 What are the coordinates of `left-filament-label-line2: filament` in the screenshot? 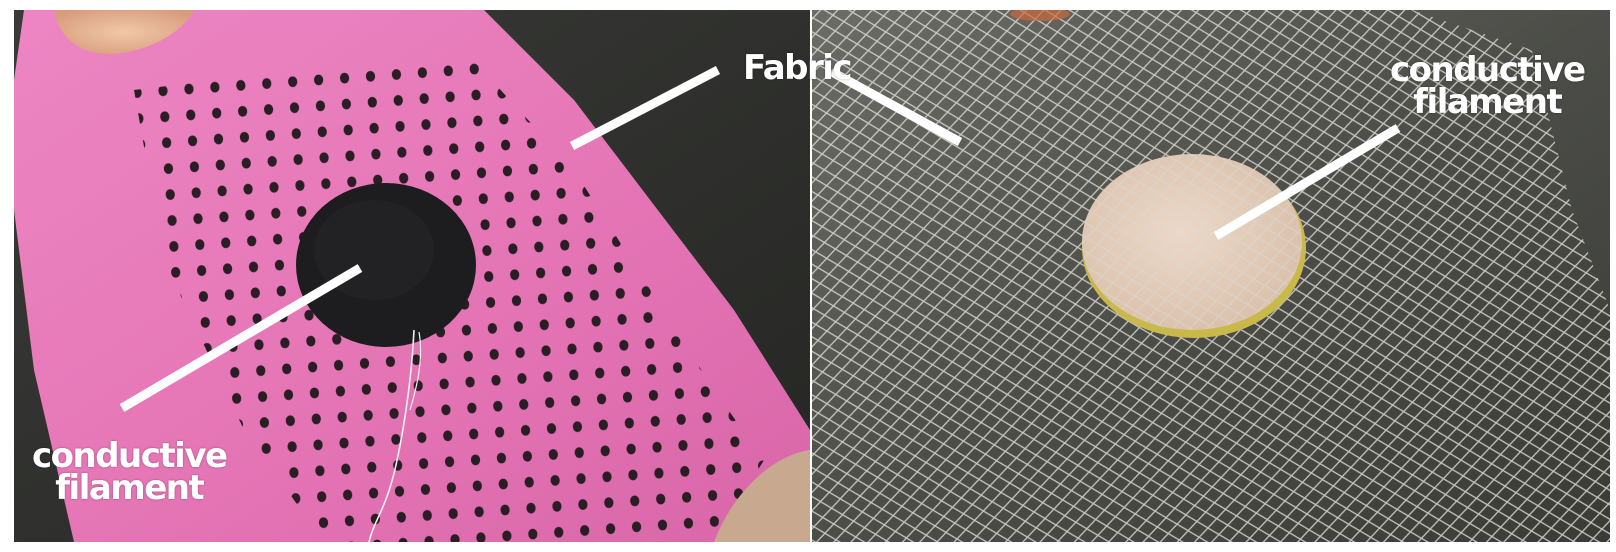 It's located at (129, 488).